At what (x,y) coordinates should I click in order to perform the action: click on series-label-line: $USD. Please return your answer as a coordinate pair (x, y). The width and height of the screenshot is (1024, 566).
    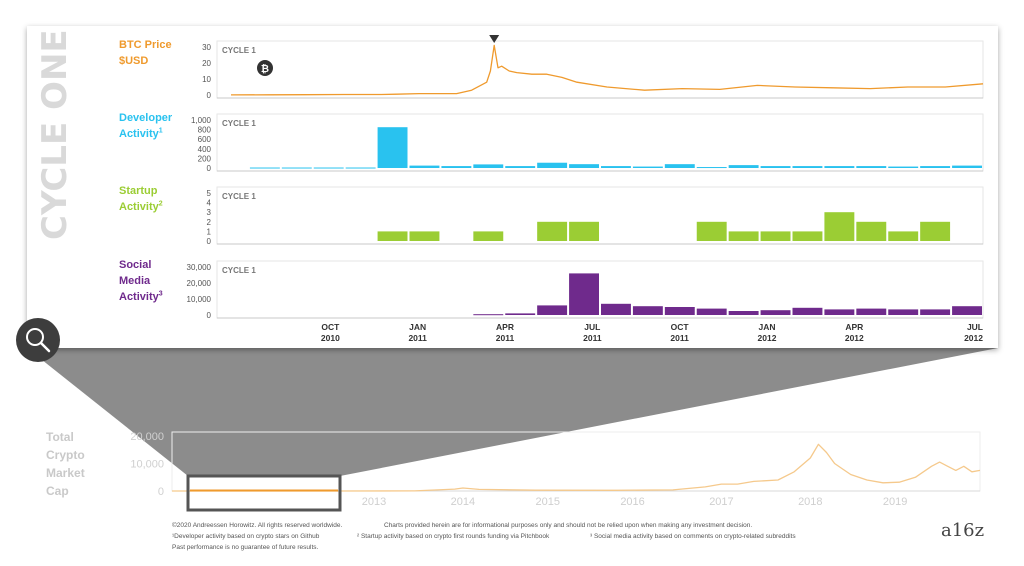
    Looking at the image, I should click on (134, 61).